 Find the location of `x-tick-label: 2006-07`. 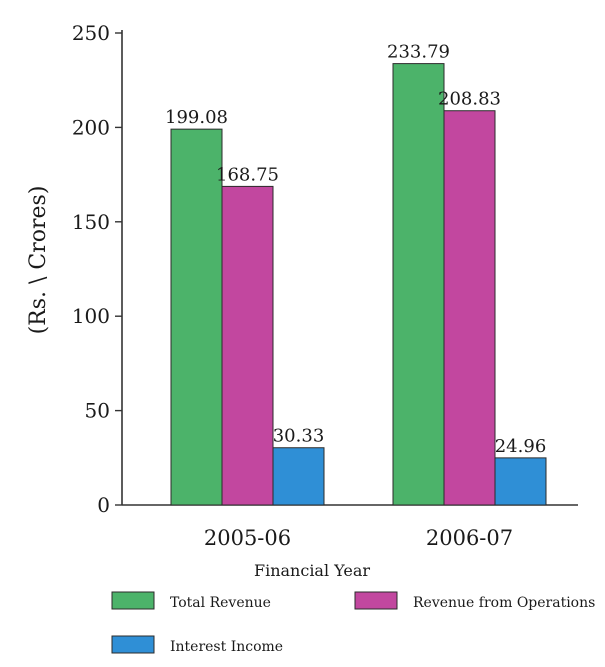

x-tick-label: 2006-07 is located at coordinates (469, 538).